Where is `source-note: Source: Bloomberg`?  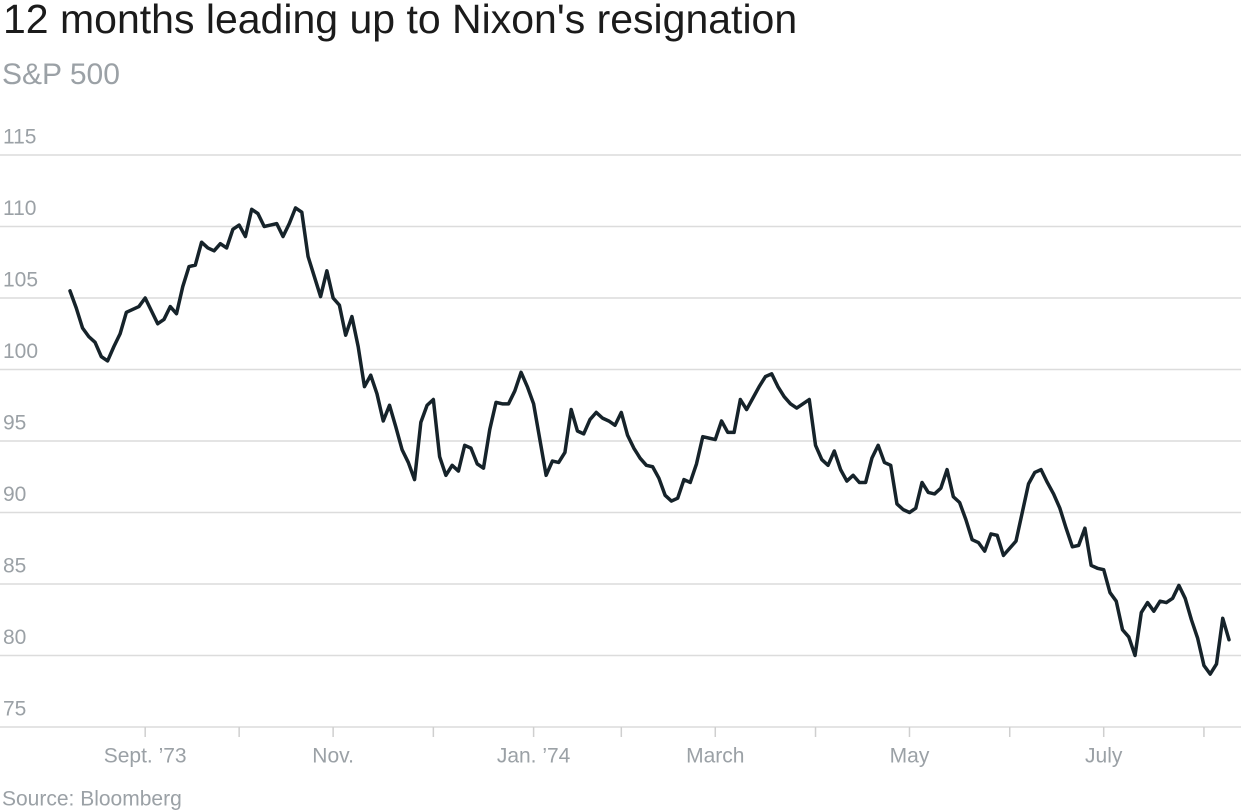 source-note: Source: Bloomberg is located at coordinates (92, 799).